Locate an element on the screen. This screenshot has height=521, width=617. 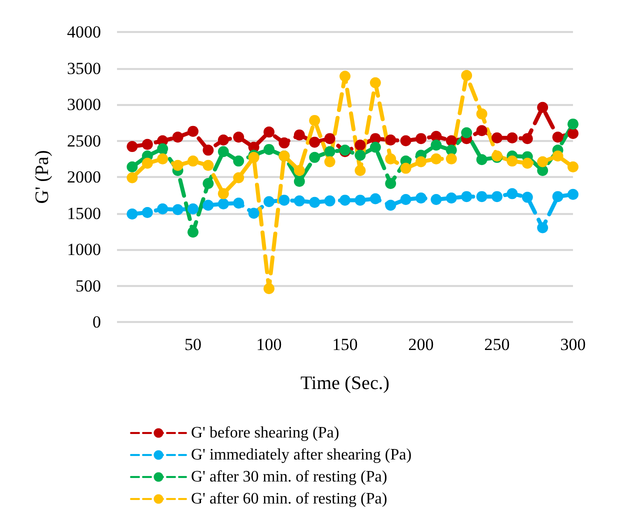
y-tick-label: 0 is located at coordinates (96, 322).